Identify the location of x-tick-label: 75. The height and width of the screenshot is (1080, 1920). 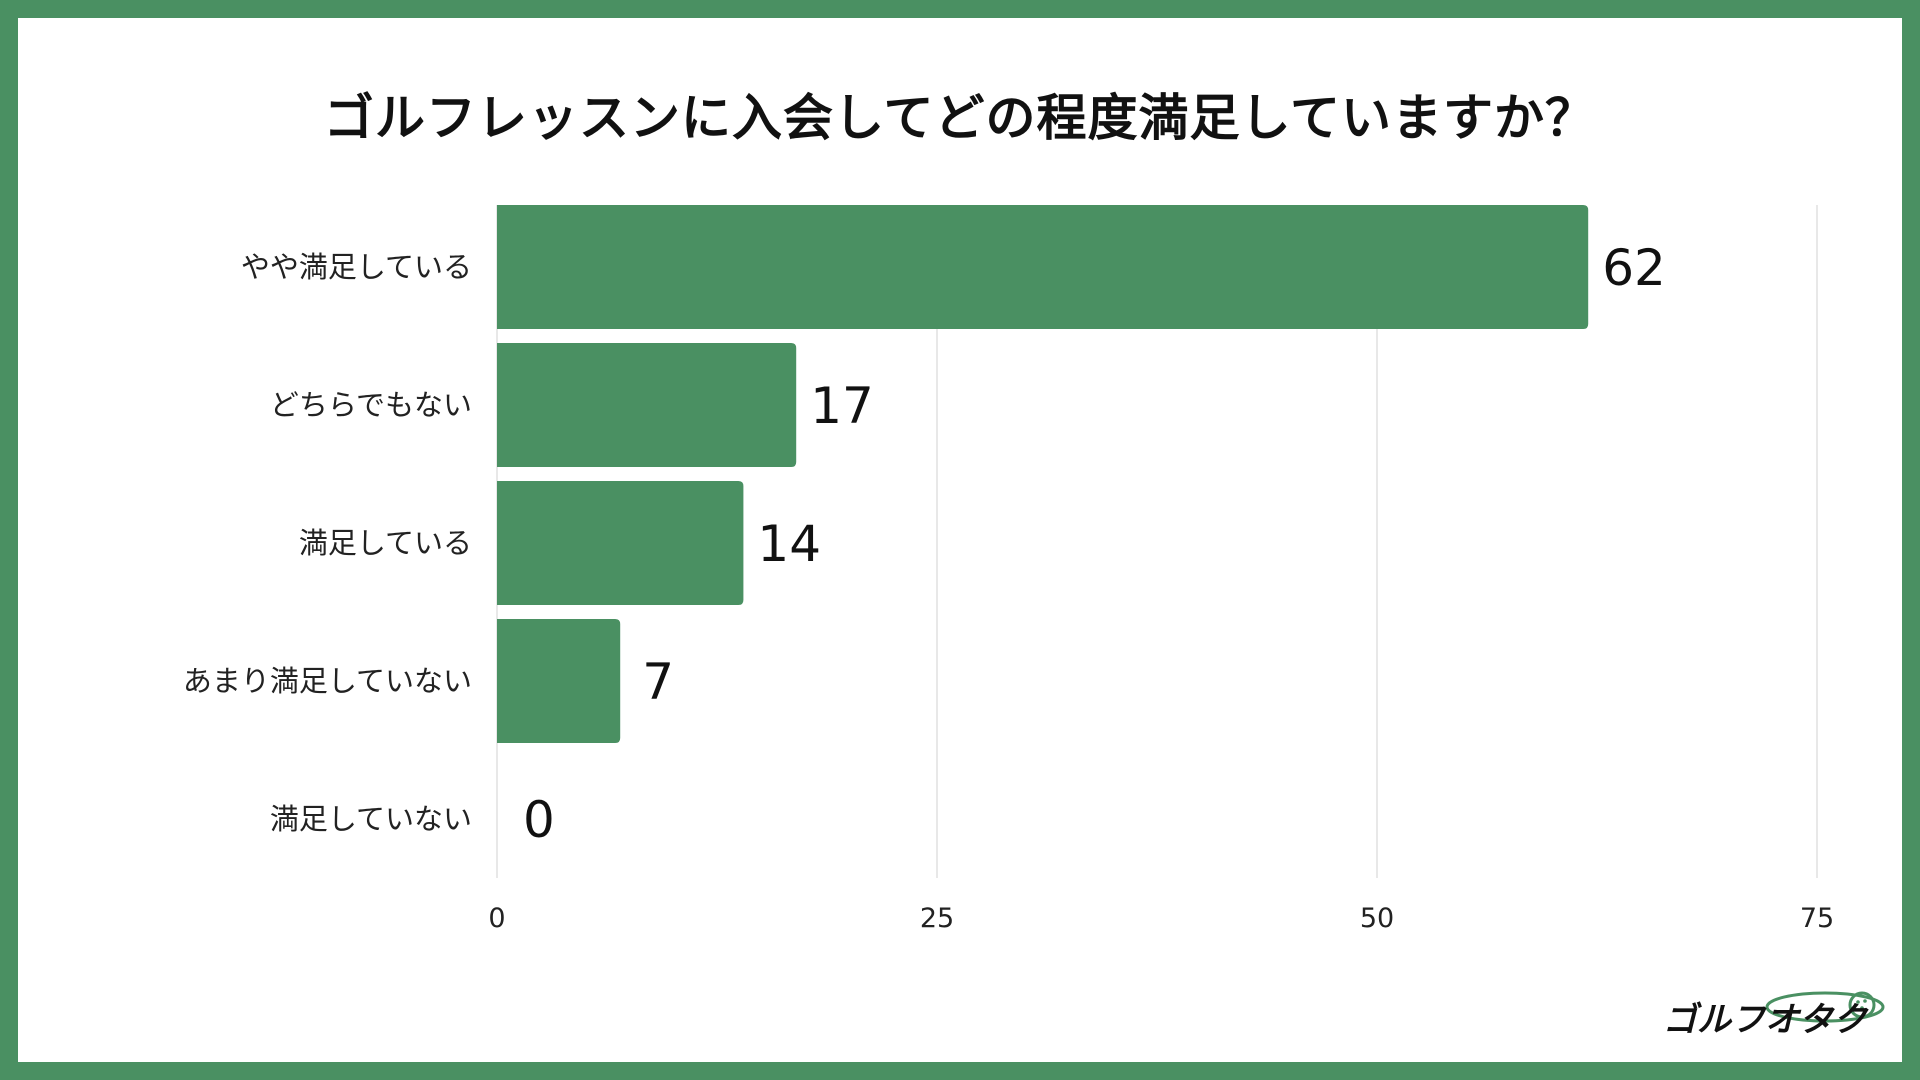
(1817, 918).